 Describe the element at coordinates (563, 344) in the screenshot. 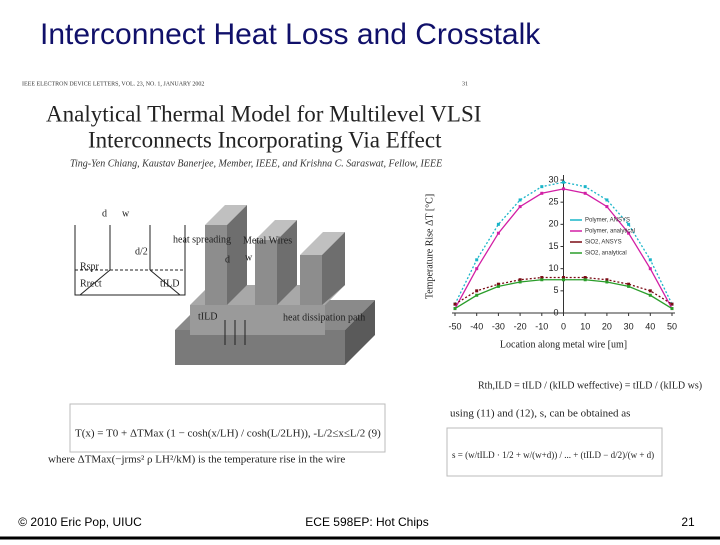

I see `x-axis-label: Location along metal wire [um]` at that location.